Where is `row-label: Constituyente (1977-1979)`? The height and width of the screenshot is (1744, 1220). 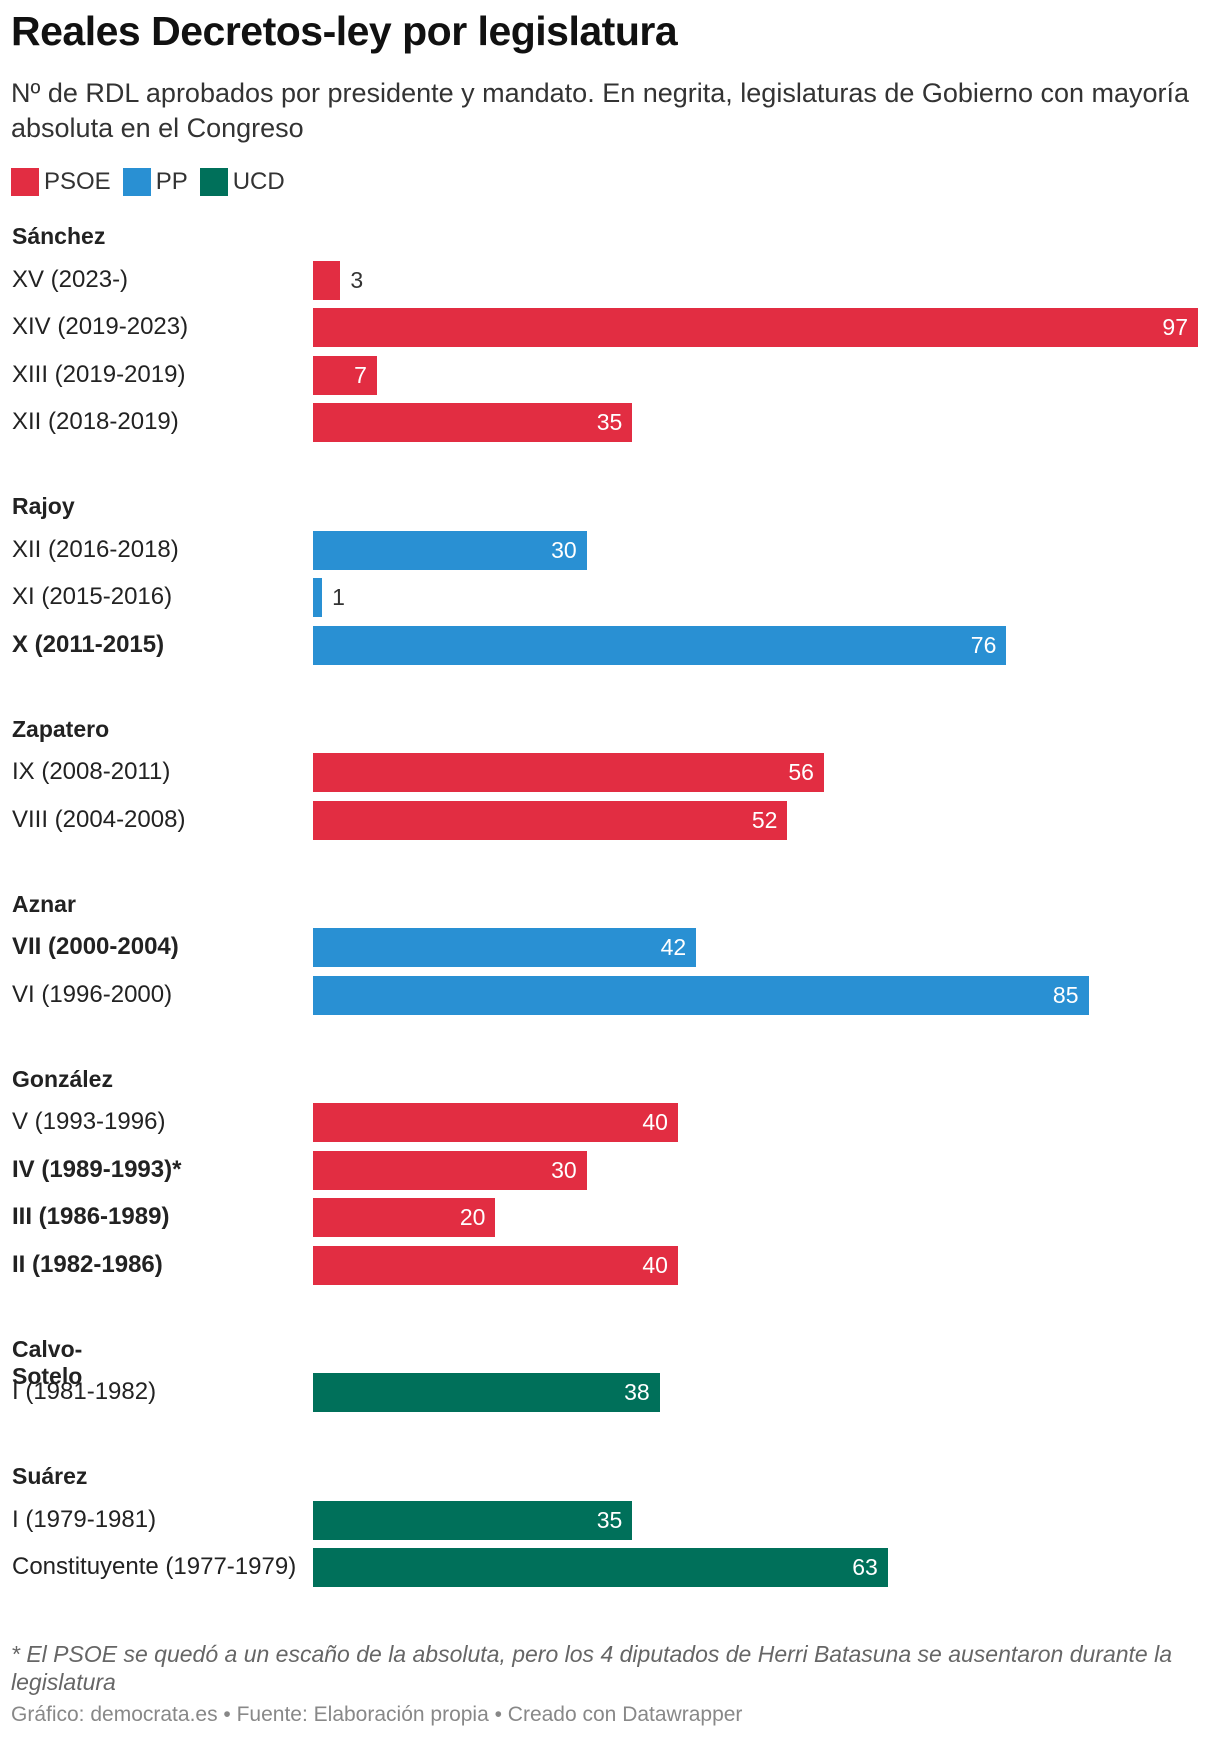
row-label: Constituyente (1977-1979) is located at coordinates (154, 1566).